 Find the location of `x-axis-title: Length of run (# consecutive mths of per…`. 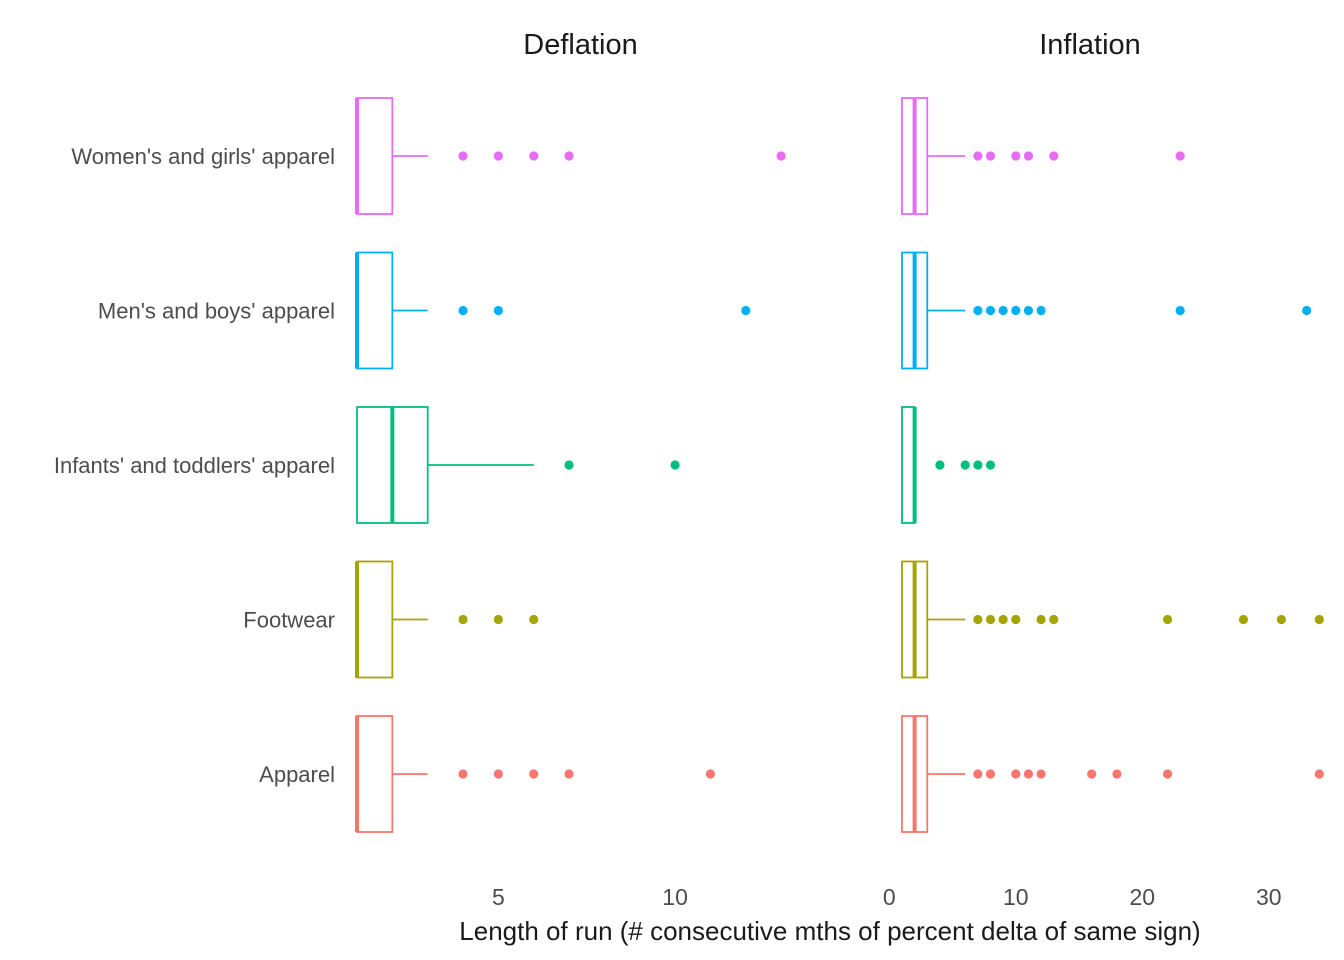

x-axis-title: Length of run (# consecutive mths of per… is located at coordinates (829, 931).